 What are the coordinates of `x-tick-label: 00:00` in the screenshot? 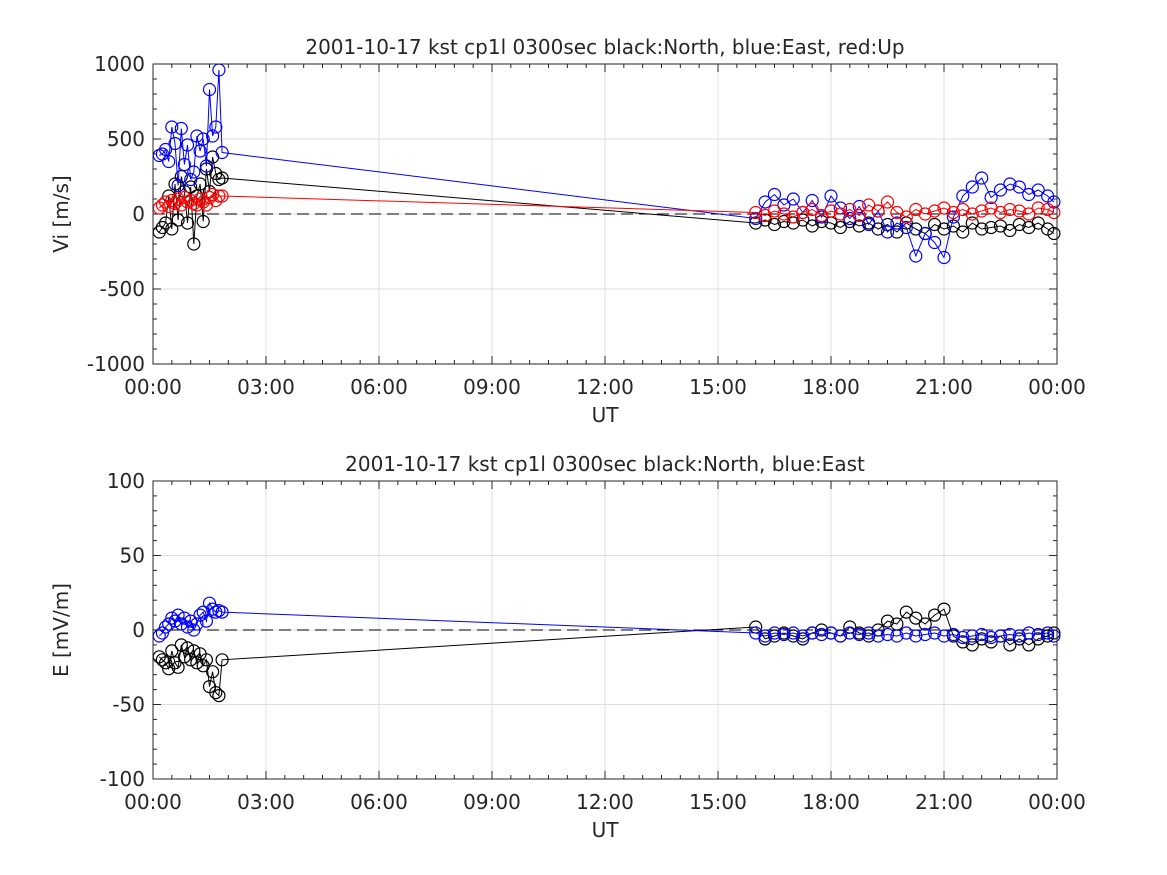 It's located at (153, 802).